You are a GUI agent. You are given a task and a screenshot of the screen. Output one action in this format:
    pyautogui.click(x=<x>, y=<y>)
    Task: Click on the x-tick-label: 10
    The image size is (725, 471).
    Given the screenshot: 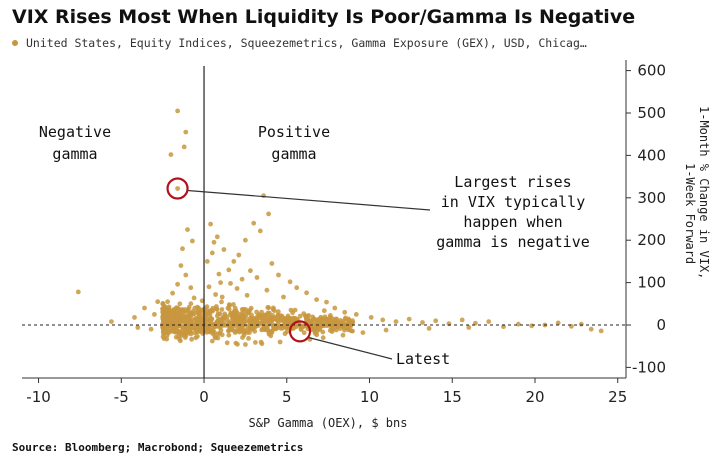 What is the action you would take?
    pyautogui.click(x=369, y=397)
    